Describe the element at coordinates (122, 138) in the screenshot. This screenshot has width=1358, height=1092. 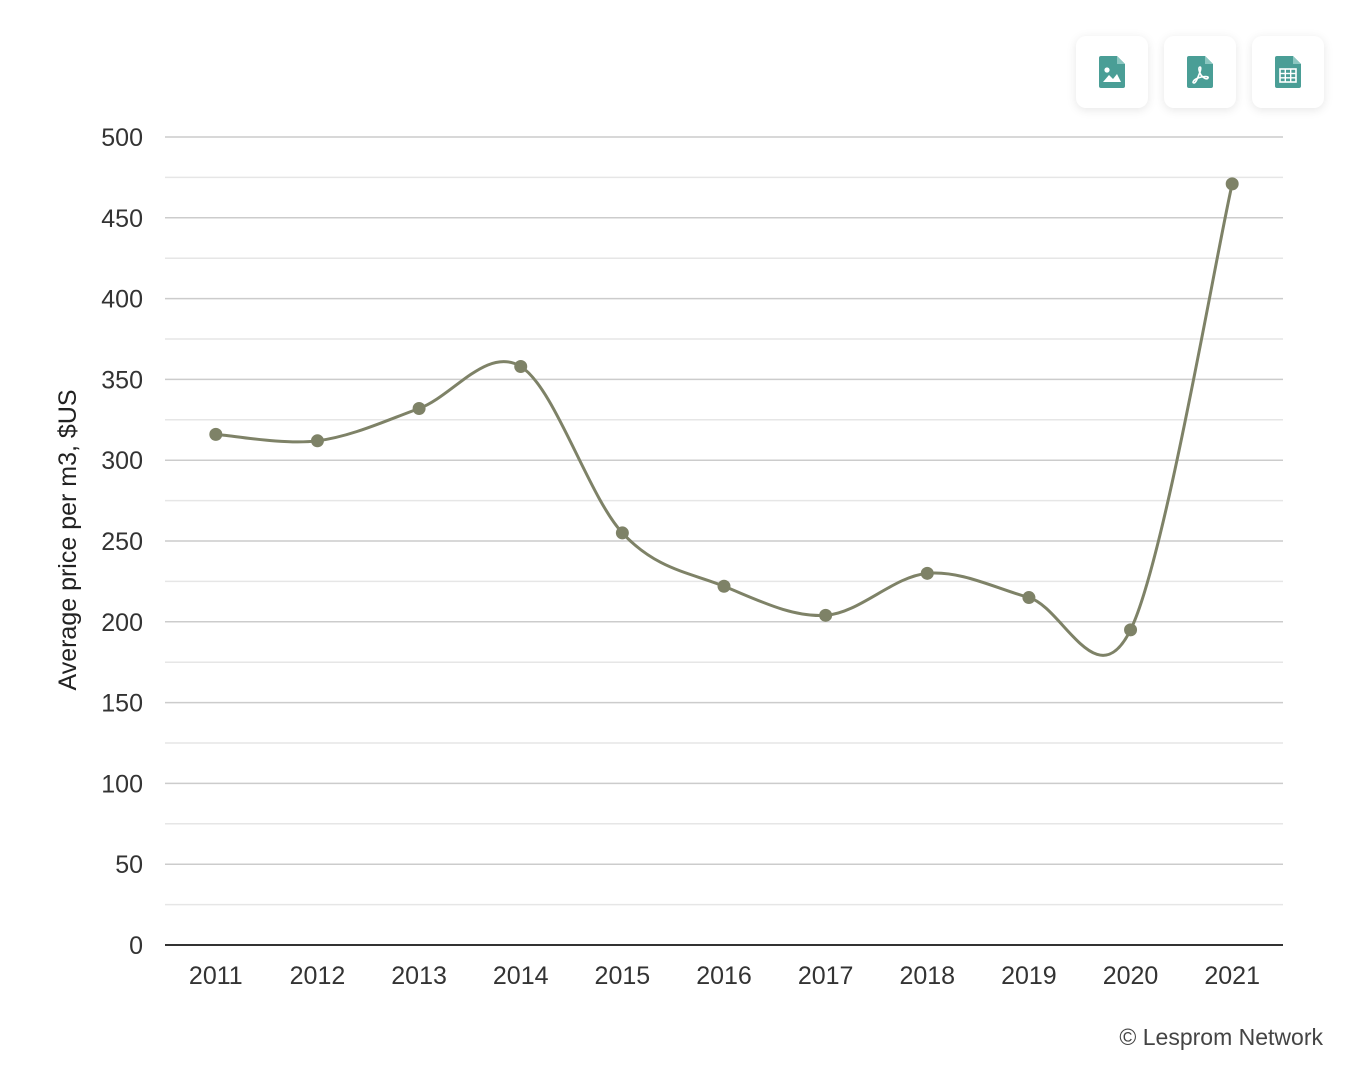
I see `y-tick-label: 500` at that location.